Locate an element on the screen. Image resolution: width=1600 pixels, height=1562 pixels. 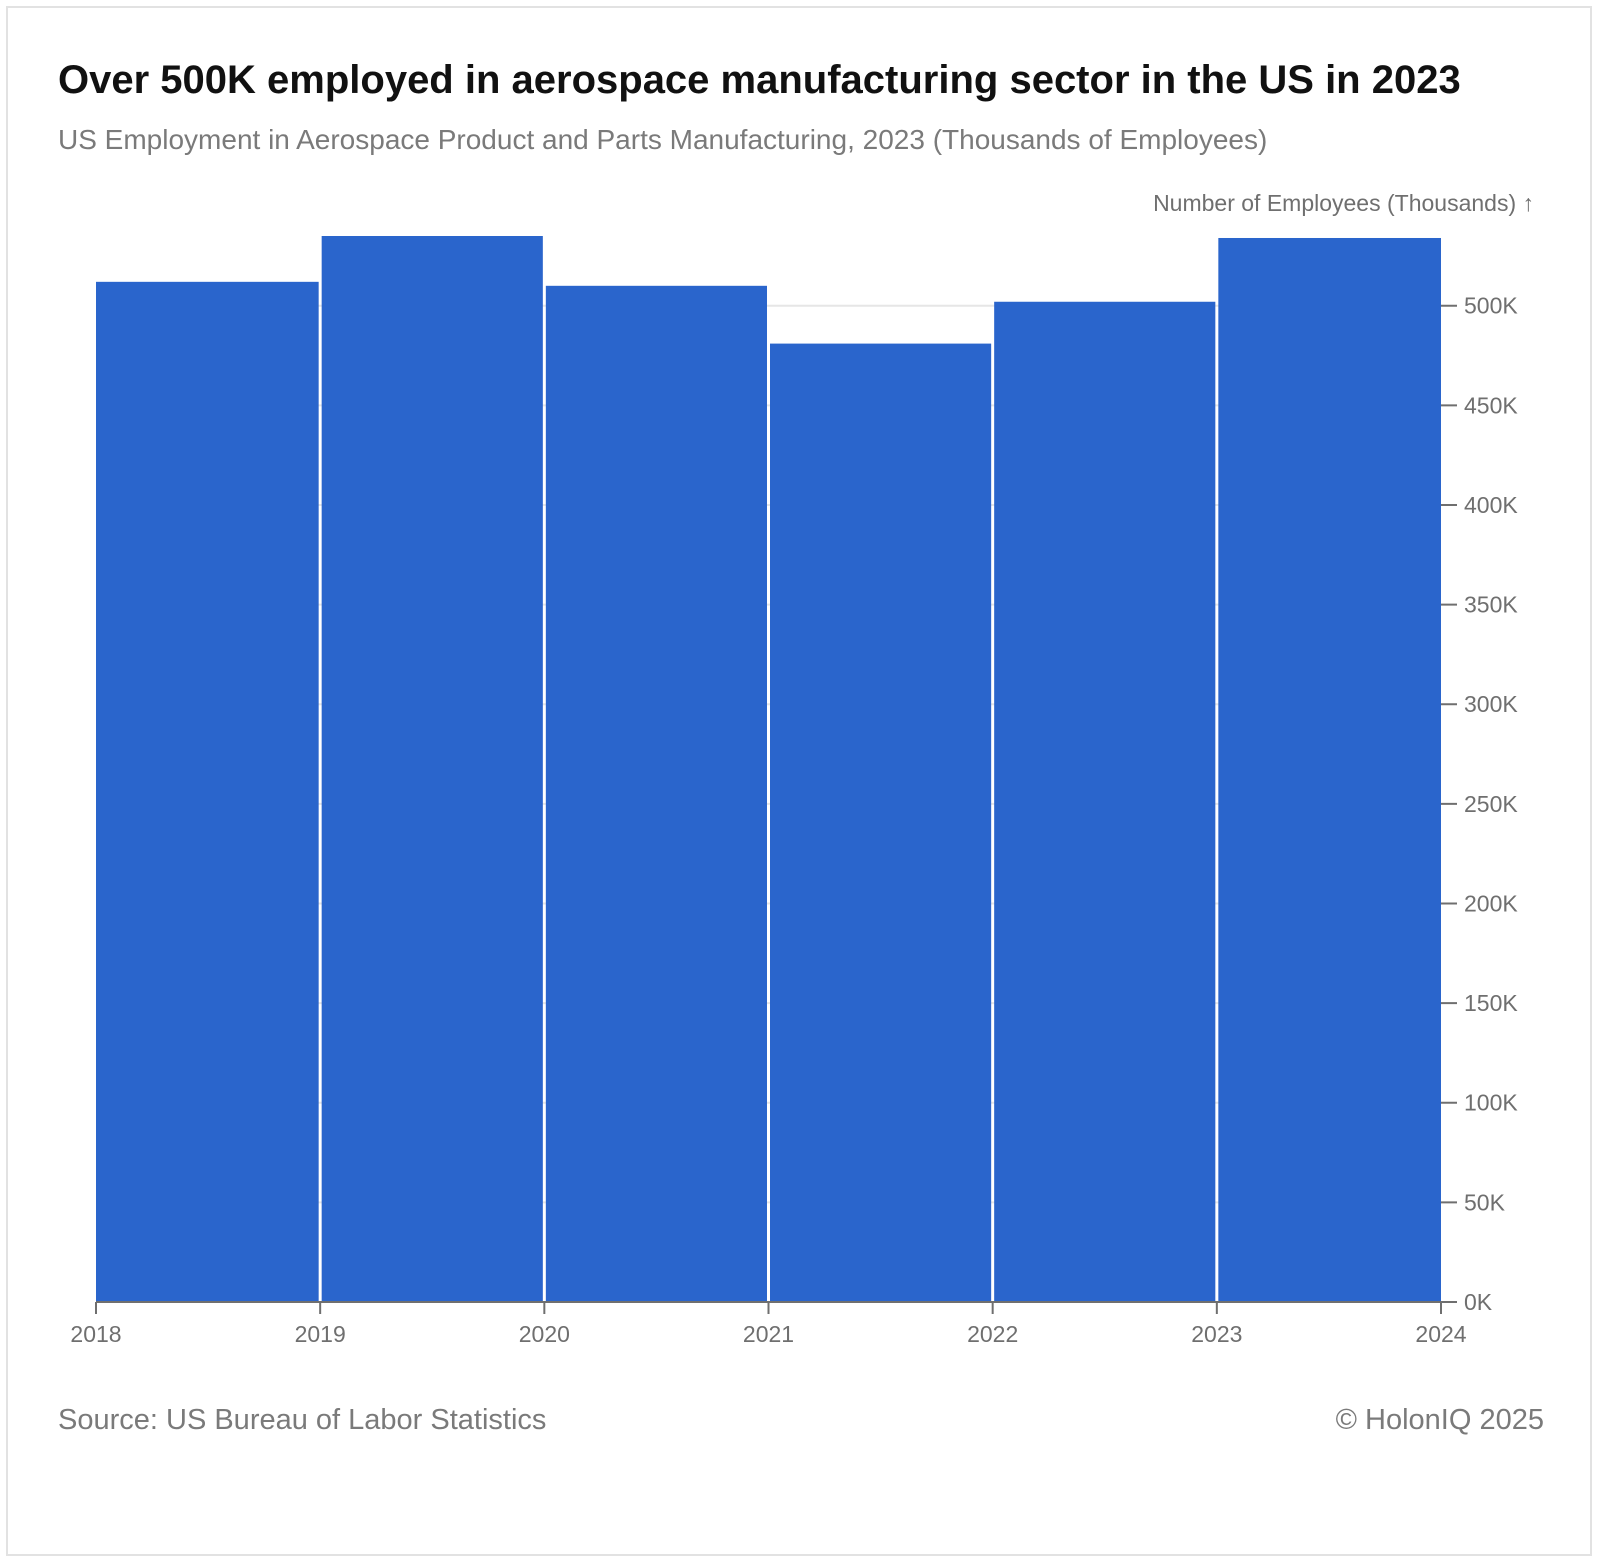
copyright-note: © HolonIQ 2025 is located at coordinates (1439, 1420).